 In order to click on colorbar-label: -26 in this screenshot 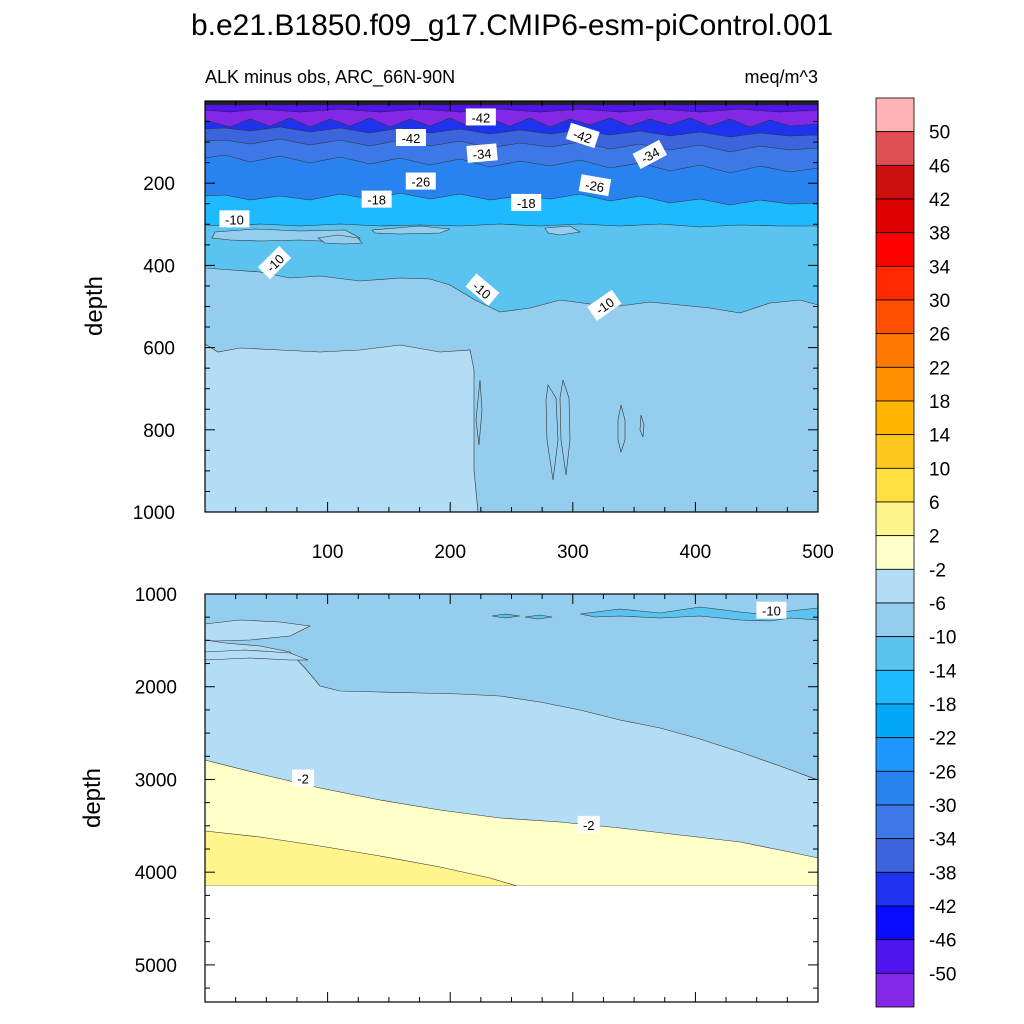, I will do `click(942, 772)`.